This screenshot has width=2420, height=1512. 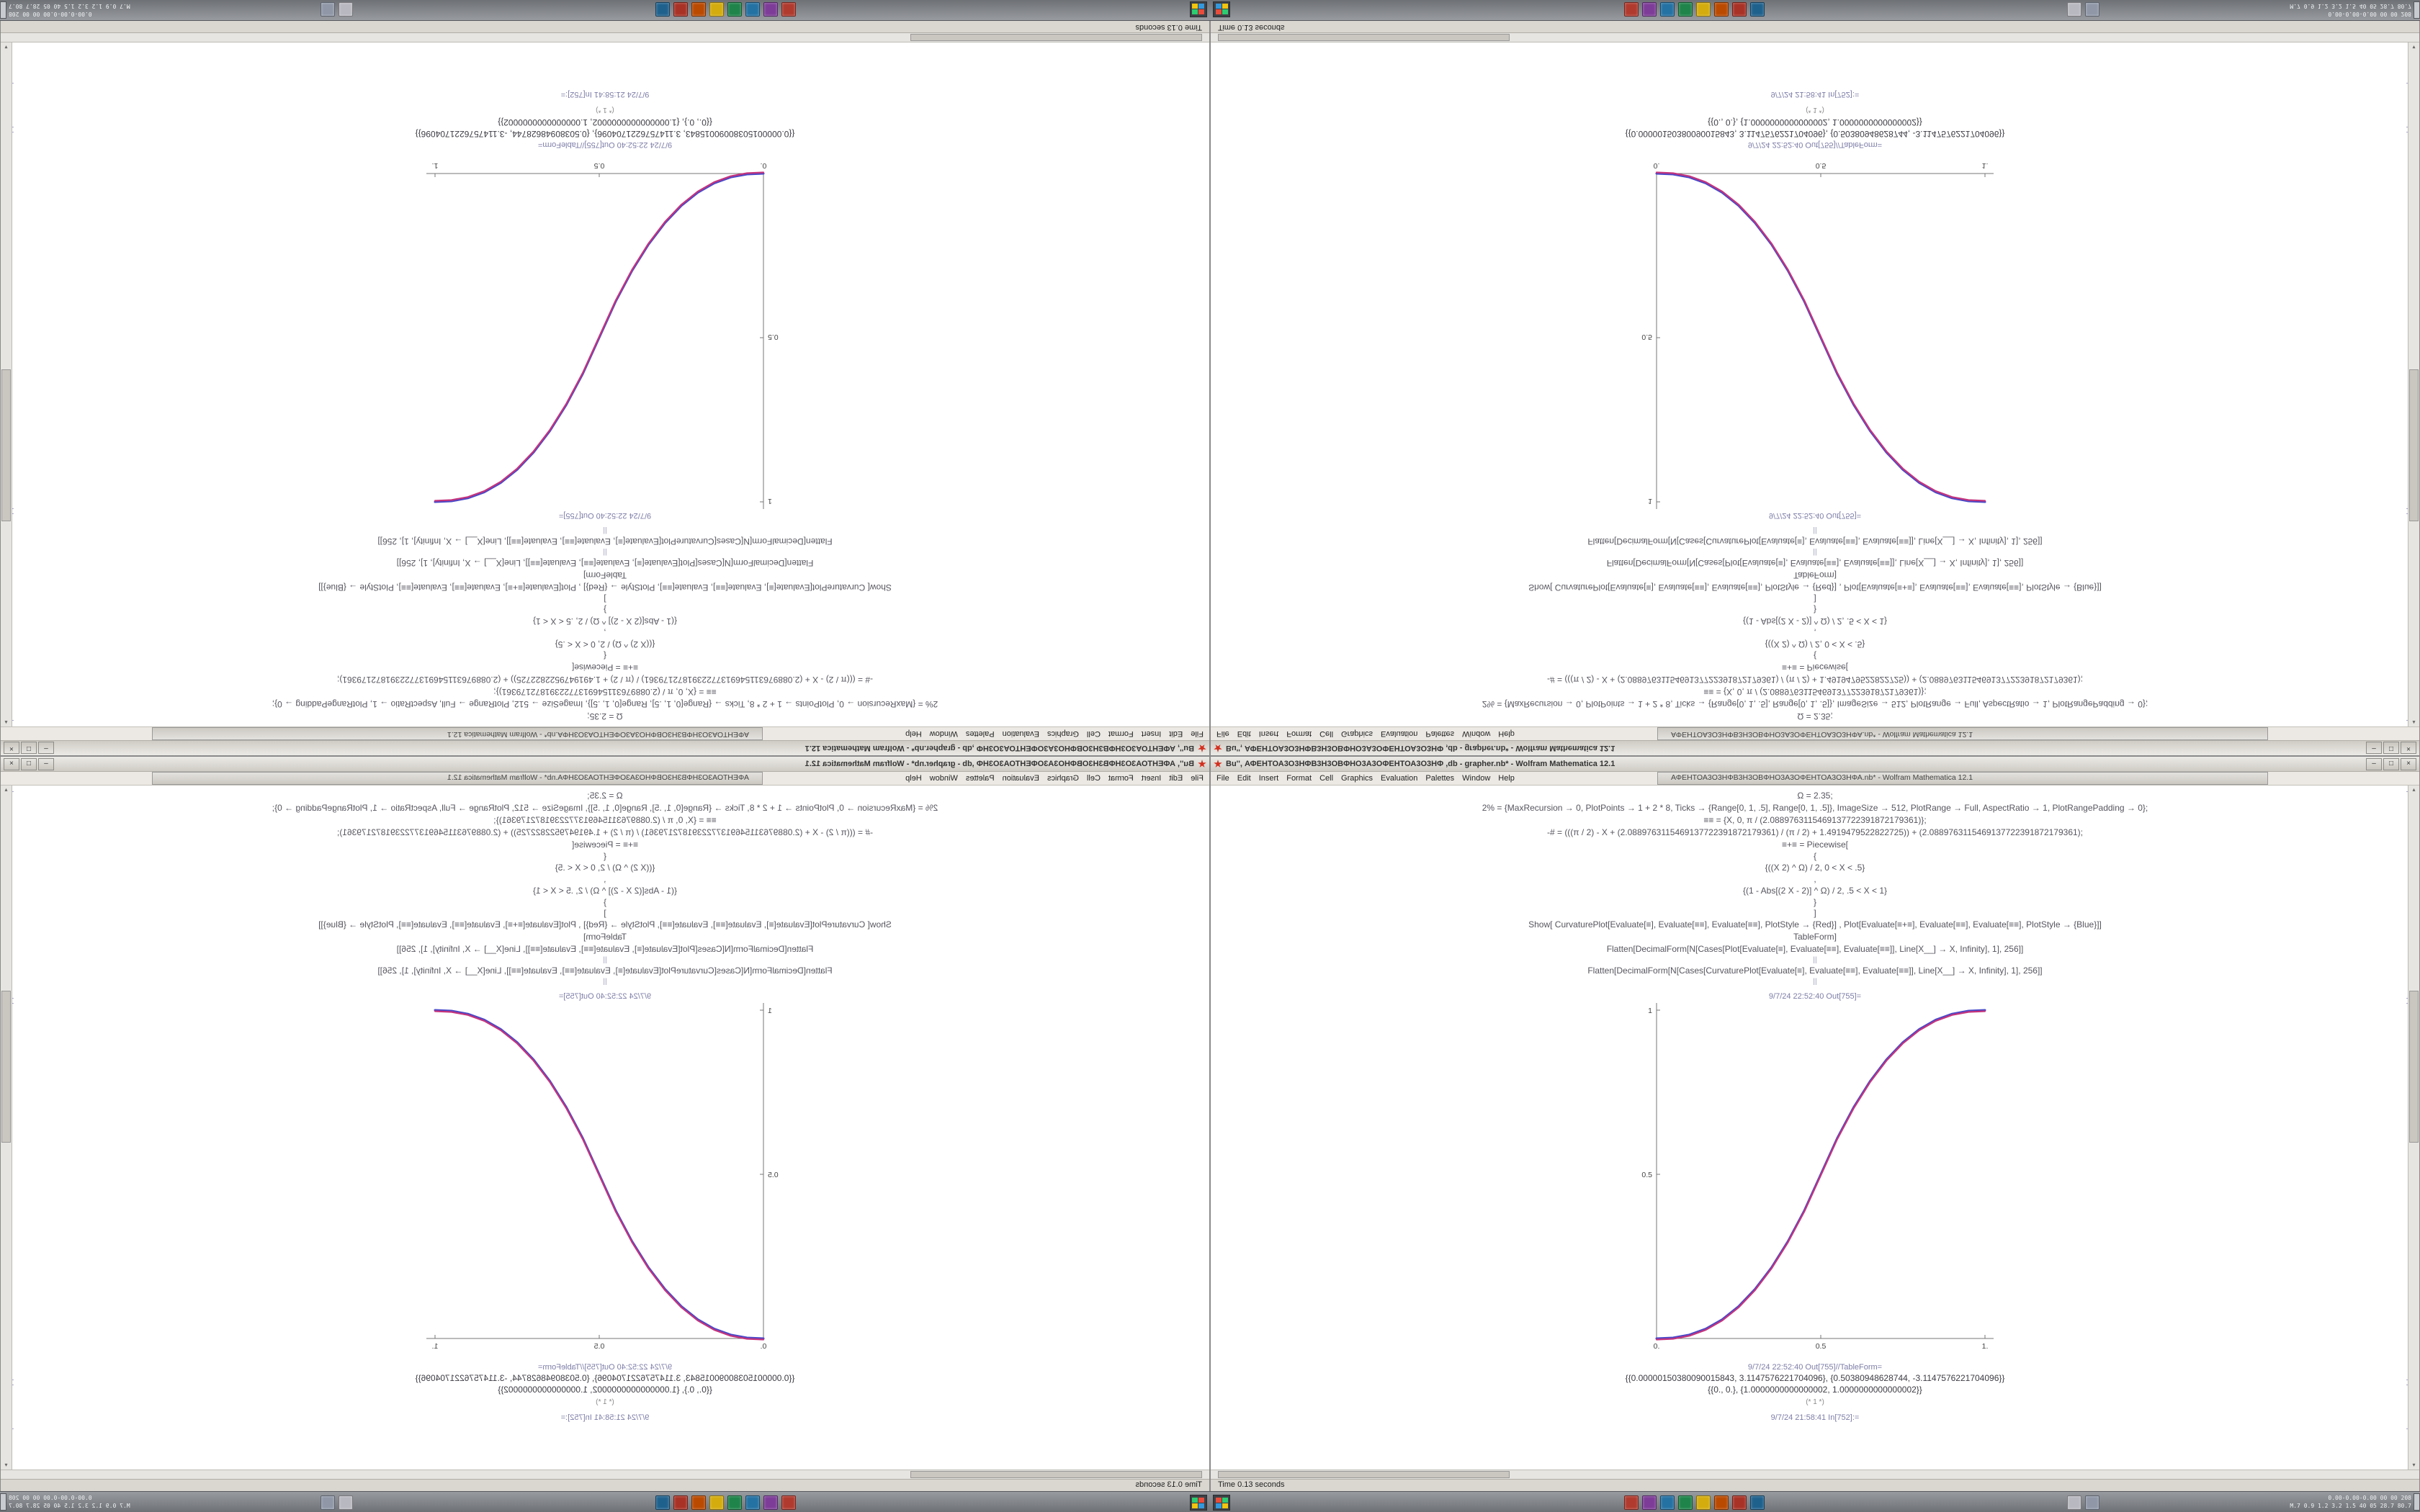 I want to click on maximize-button: □, so click(x=29, y=748).